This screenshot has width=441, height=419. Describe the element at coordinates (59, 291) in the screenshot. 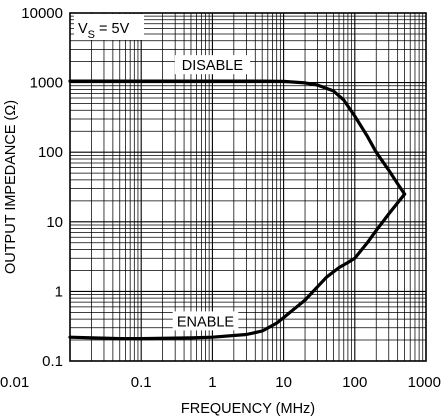

I see `y-tick-label: 1` at that location.